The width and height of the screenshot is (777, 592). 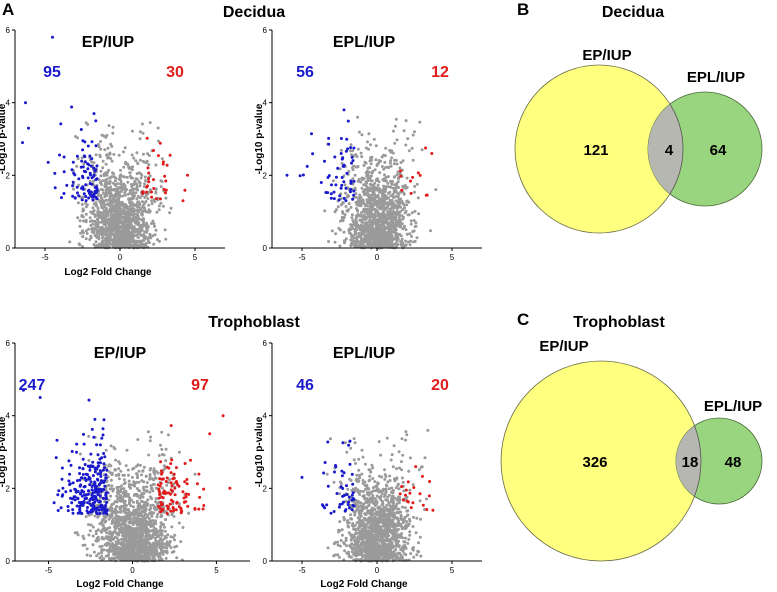 I want to click on y-tick-label: 6, so click(x=8, y=30).